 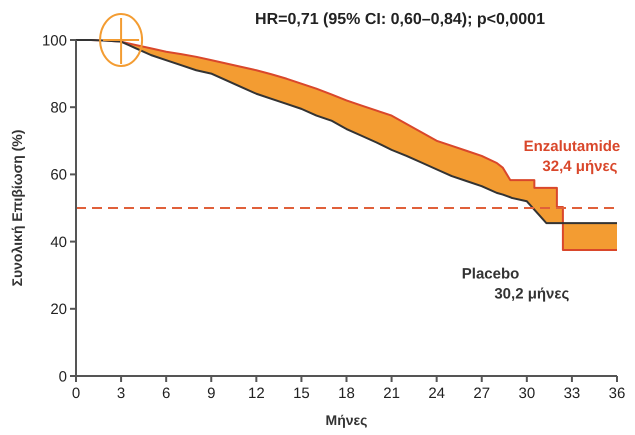 I want to click on x-axis-title: Μήνες, so click(x=347, y=420).